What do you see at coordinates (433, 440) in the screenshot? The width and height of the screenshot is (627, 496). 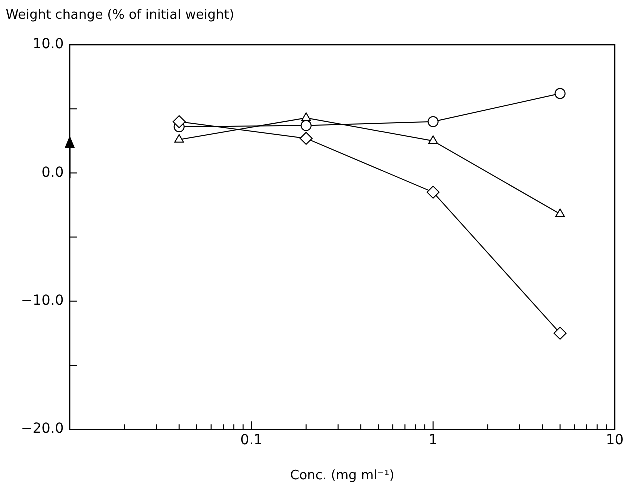 I see `x-tick-label: 1` at bounding box center [433, 440].